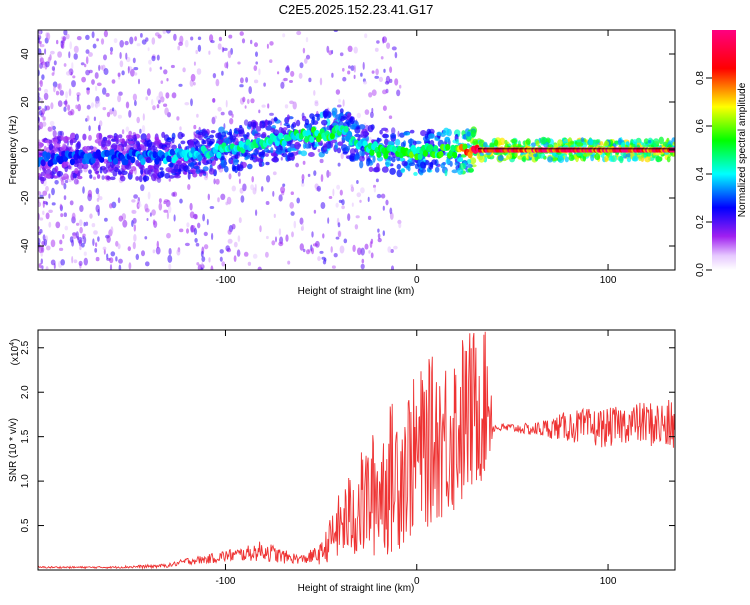  What do you see at coordinates (225, 280) in the screenshot?
I see `spectrogram-x-tick-label: -100` at bounding box center [225, 280].